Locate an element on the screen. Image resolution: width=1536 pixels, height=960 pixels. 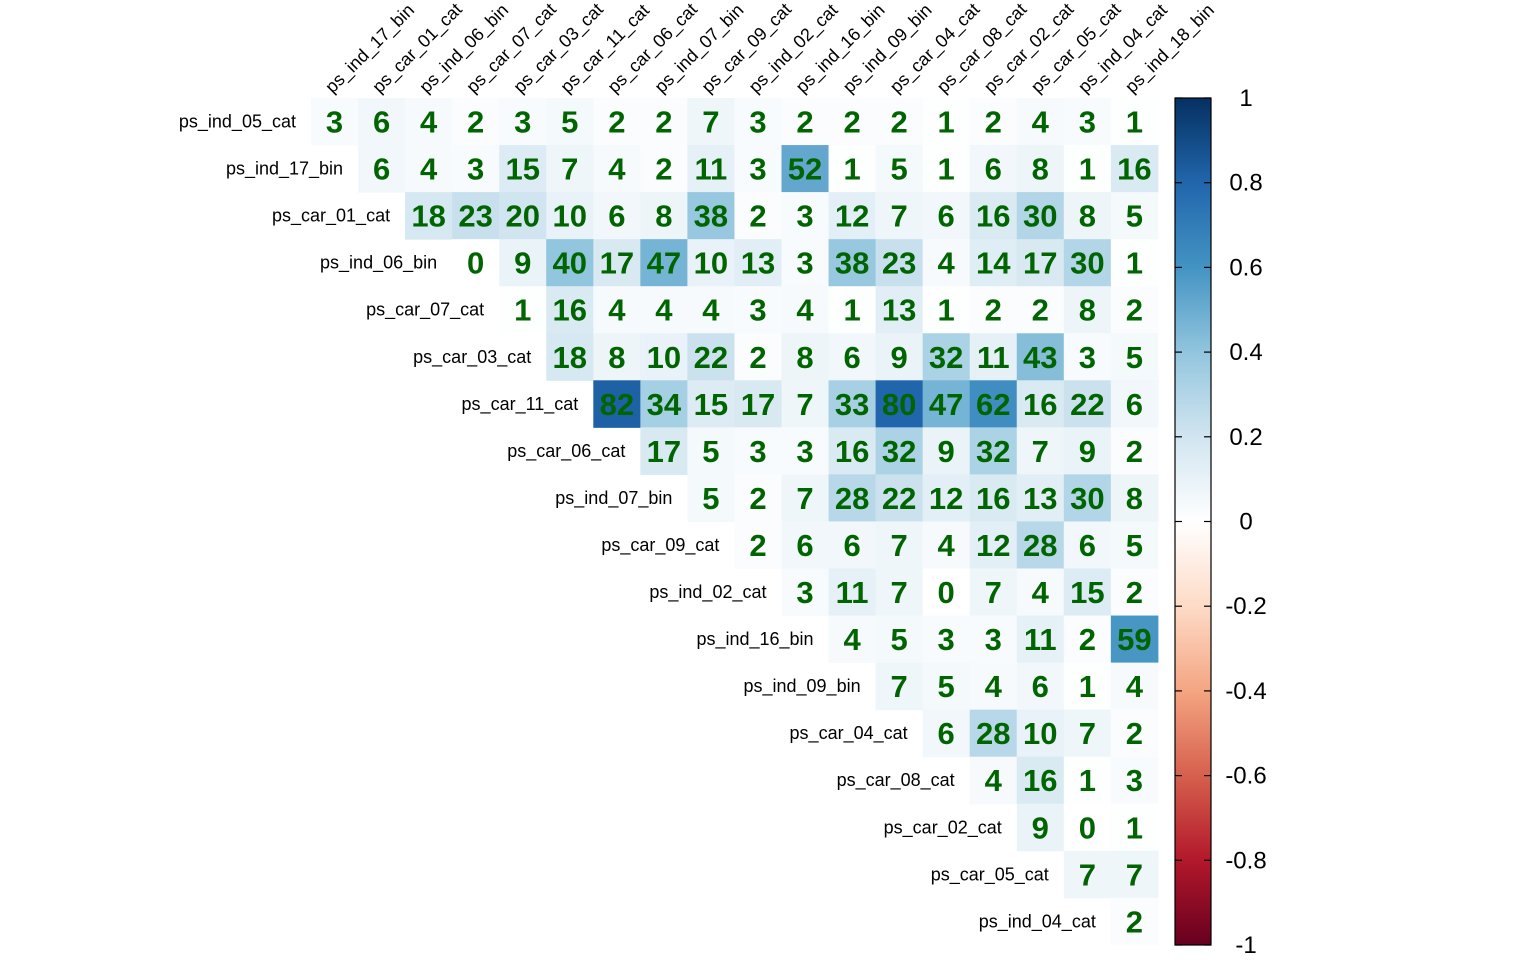
heatmap-cell-value: 9 is located at coordinates (899, 357).